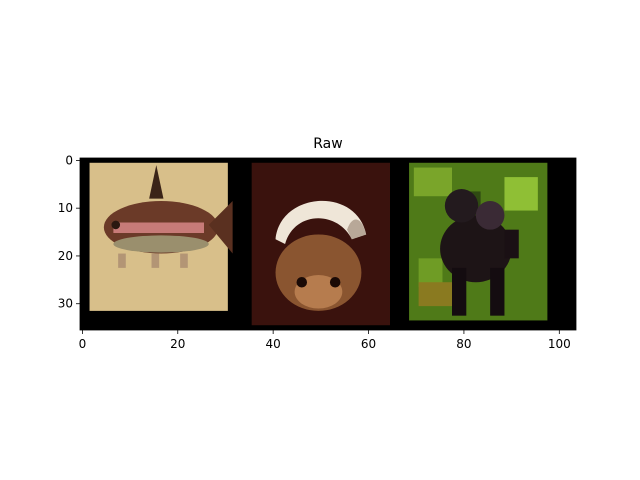 Image resolution: width=640 pixels, height=480 pixels. Describe the element at coordinates (65, 256) in the screenshot. I see `y-tick-label: 20` at that location.